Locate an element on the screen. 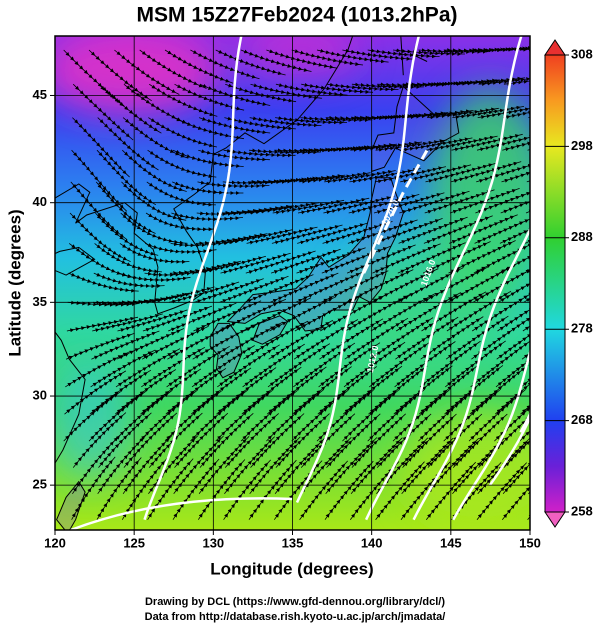  y-tick-label: 35 is located at coordinates (40, 301).